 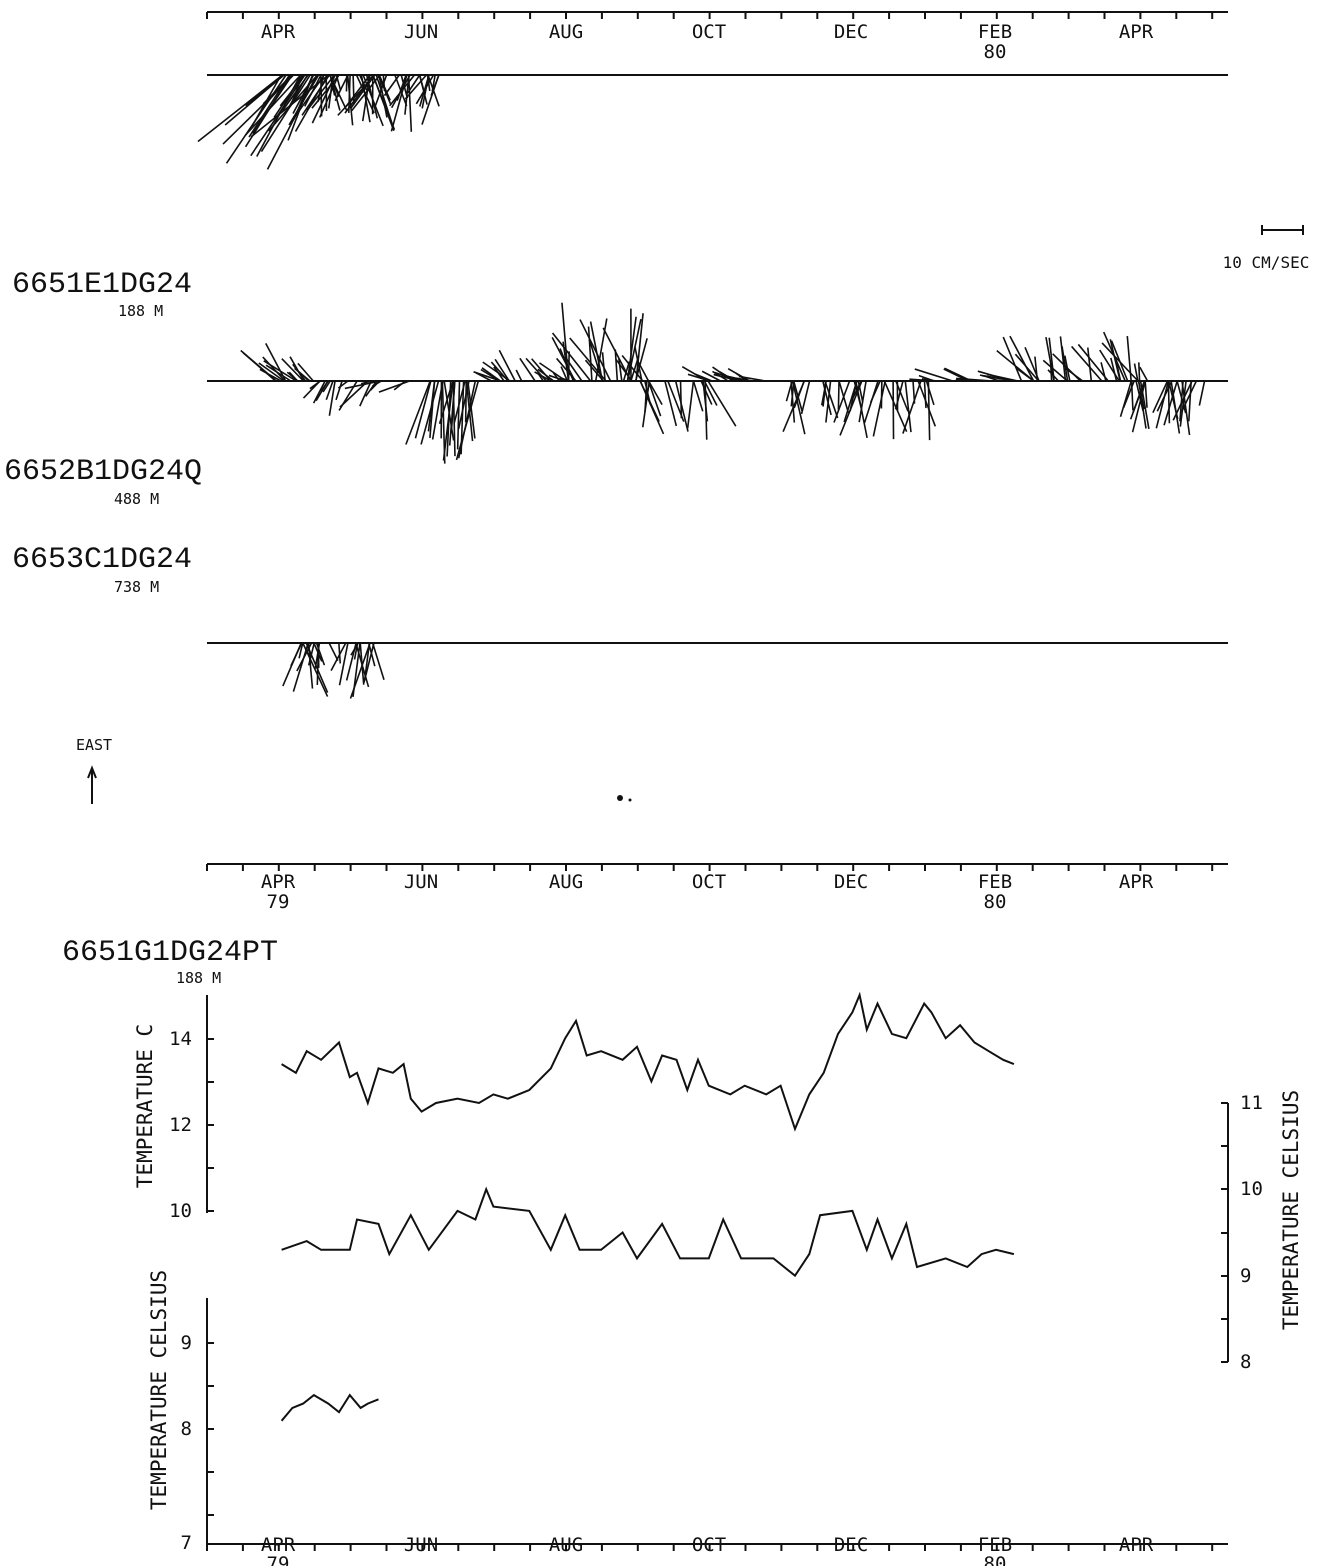 What do you see at coordinates (995, 32) in the screenshot?
I see `top-axis-month-6: FEB` at bounding box center [995, 32].